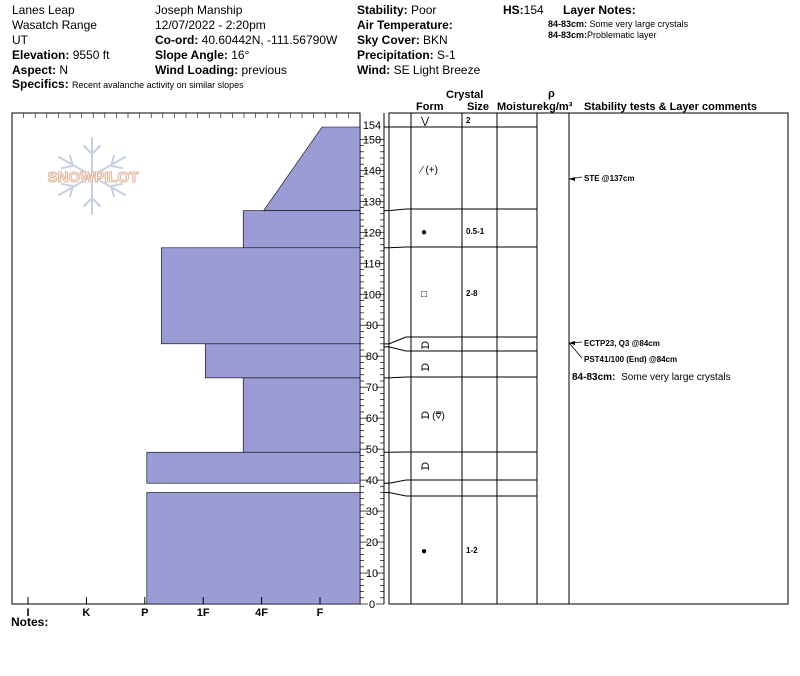 This screenshot has width=800, height=676. Describe the element at coordinates (372, 326) in the screenshot. I see `height-tick-label: 90` at that location.